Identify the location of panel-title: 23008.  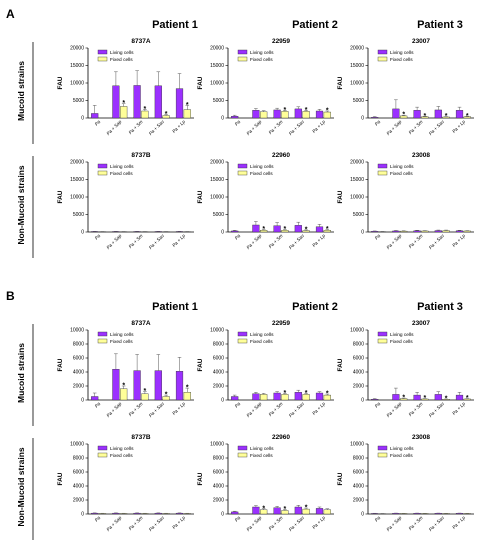
(421, 155).